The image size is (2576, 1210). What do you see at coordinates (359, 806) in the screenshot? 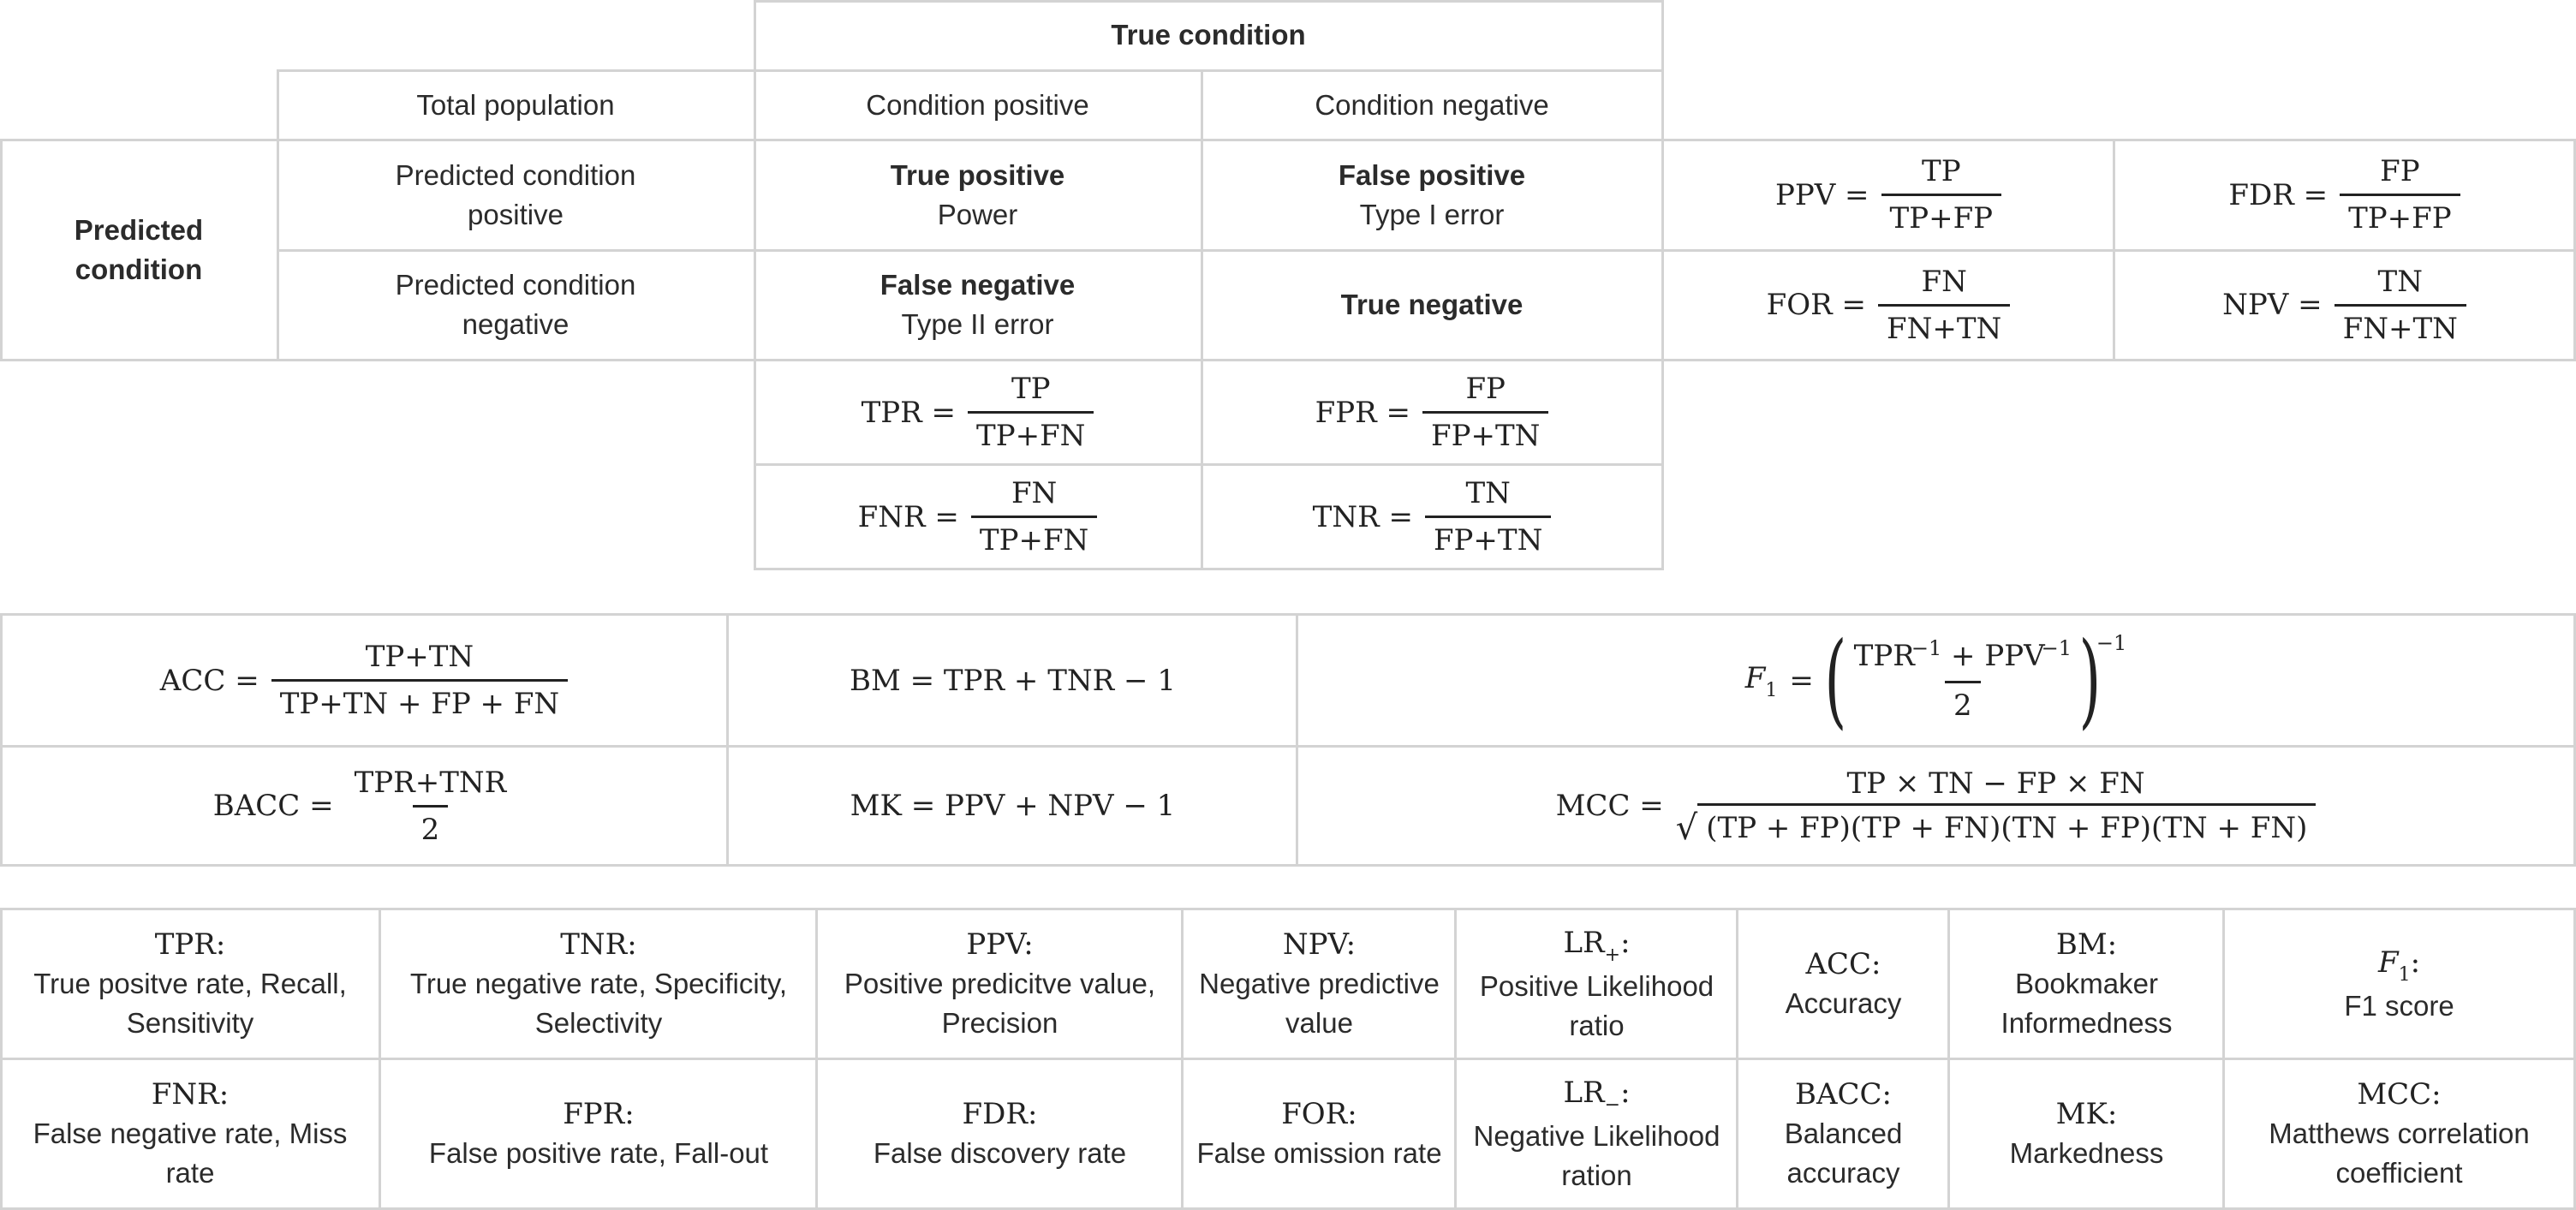
I see `bacc-formula: BACC = TPR+TNR 2` at bounding box center [359, 806].